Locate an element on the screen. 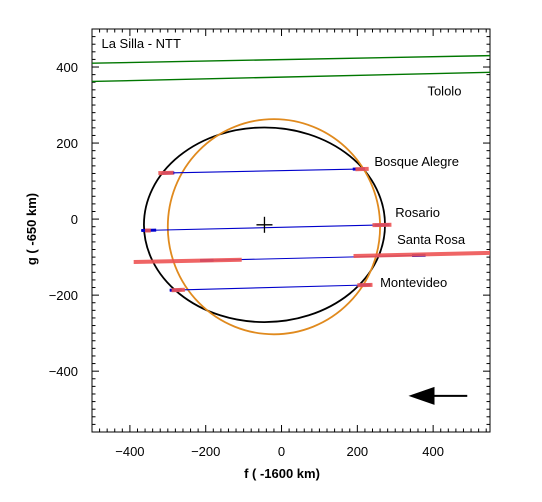  x-tick-label: 400 is located at coordinates (433, 451).